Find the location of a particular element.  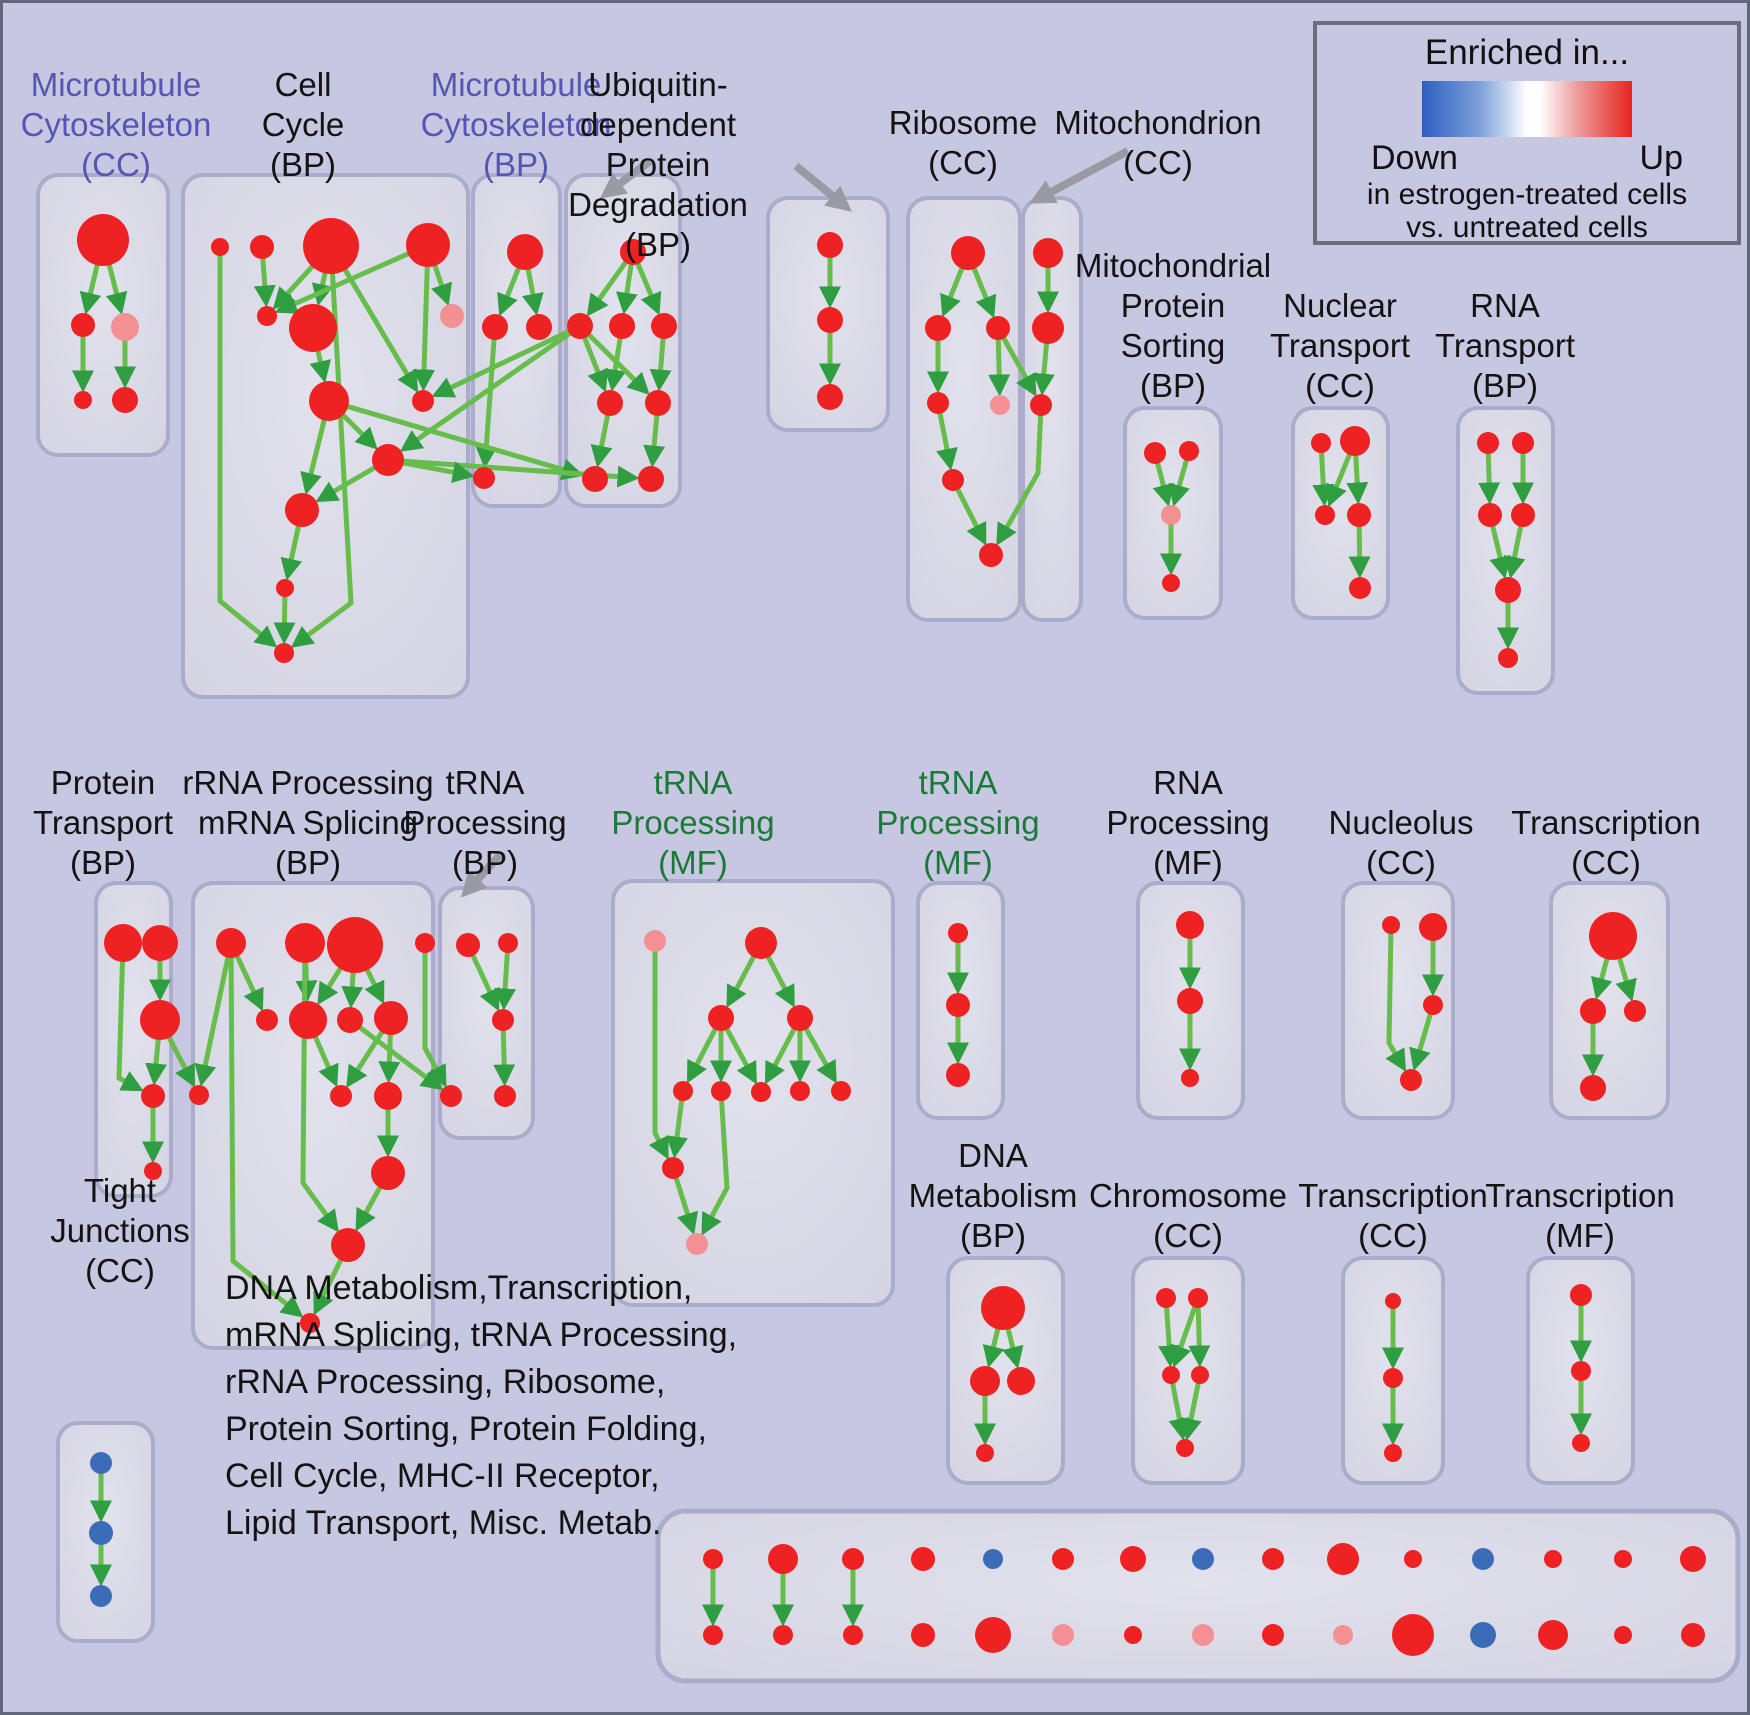

edge-dna-metab is located at coordinates (1013, 1348).